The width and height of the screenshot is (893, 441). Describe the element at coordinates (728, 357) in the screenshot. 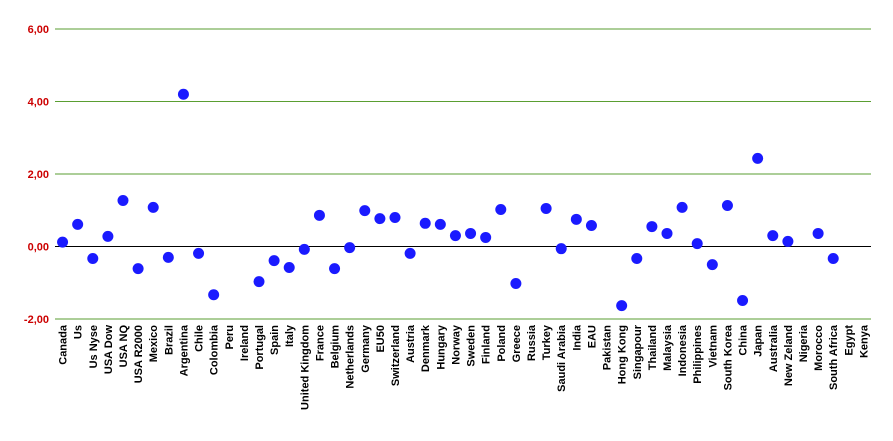

I see `x-tick-label: South Korea` at that location.